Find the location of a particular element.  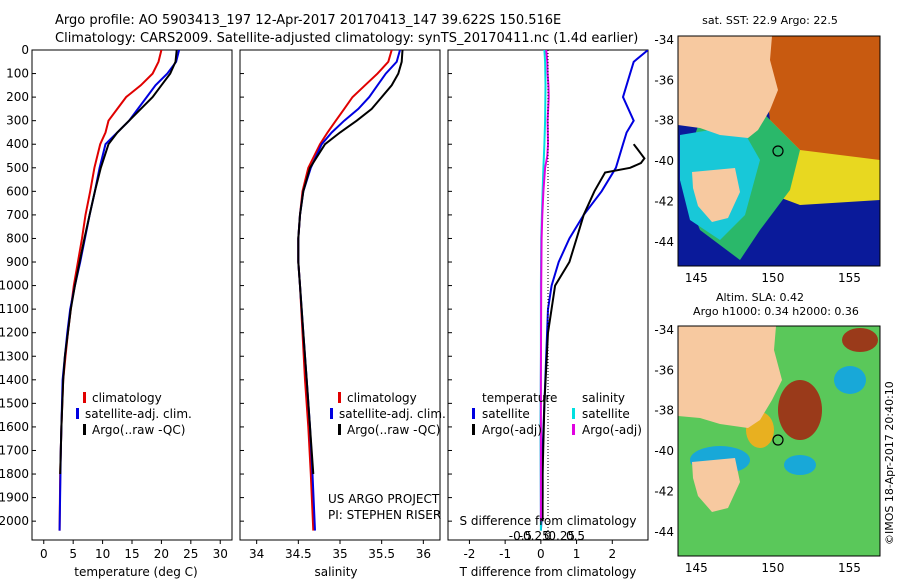

x-tick-label: 10 is located at coordinates (102, 554).